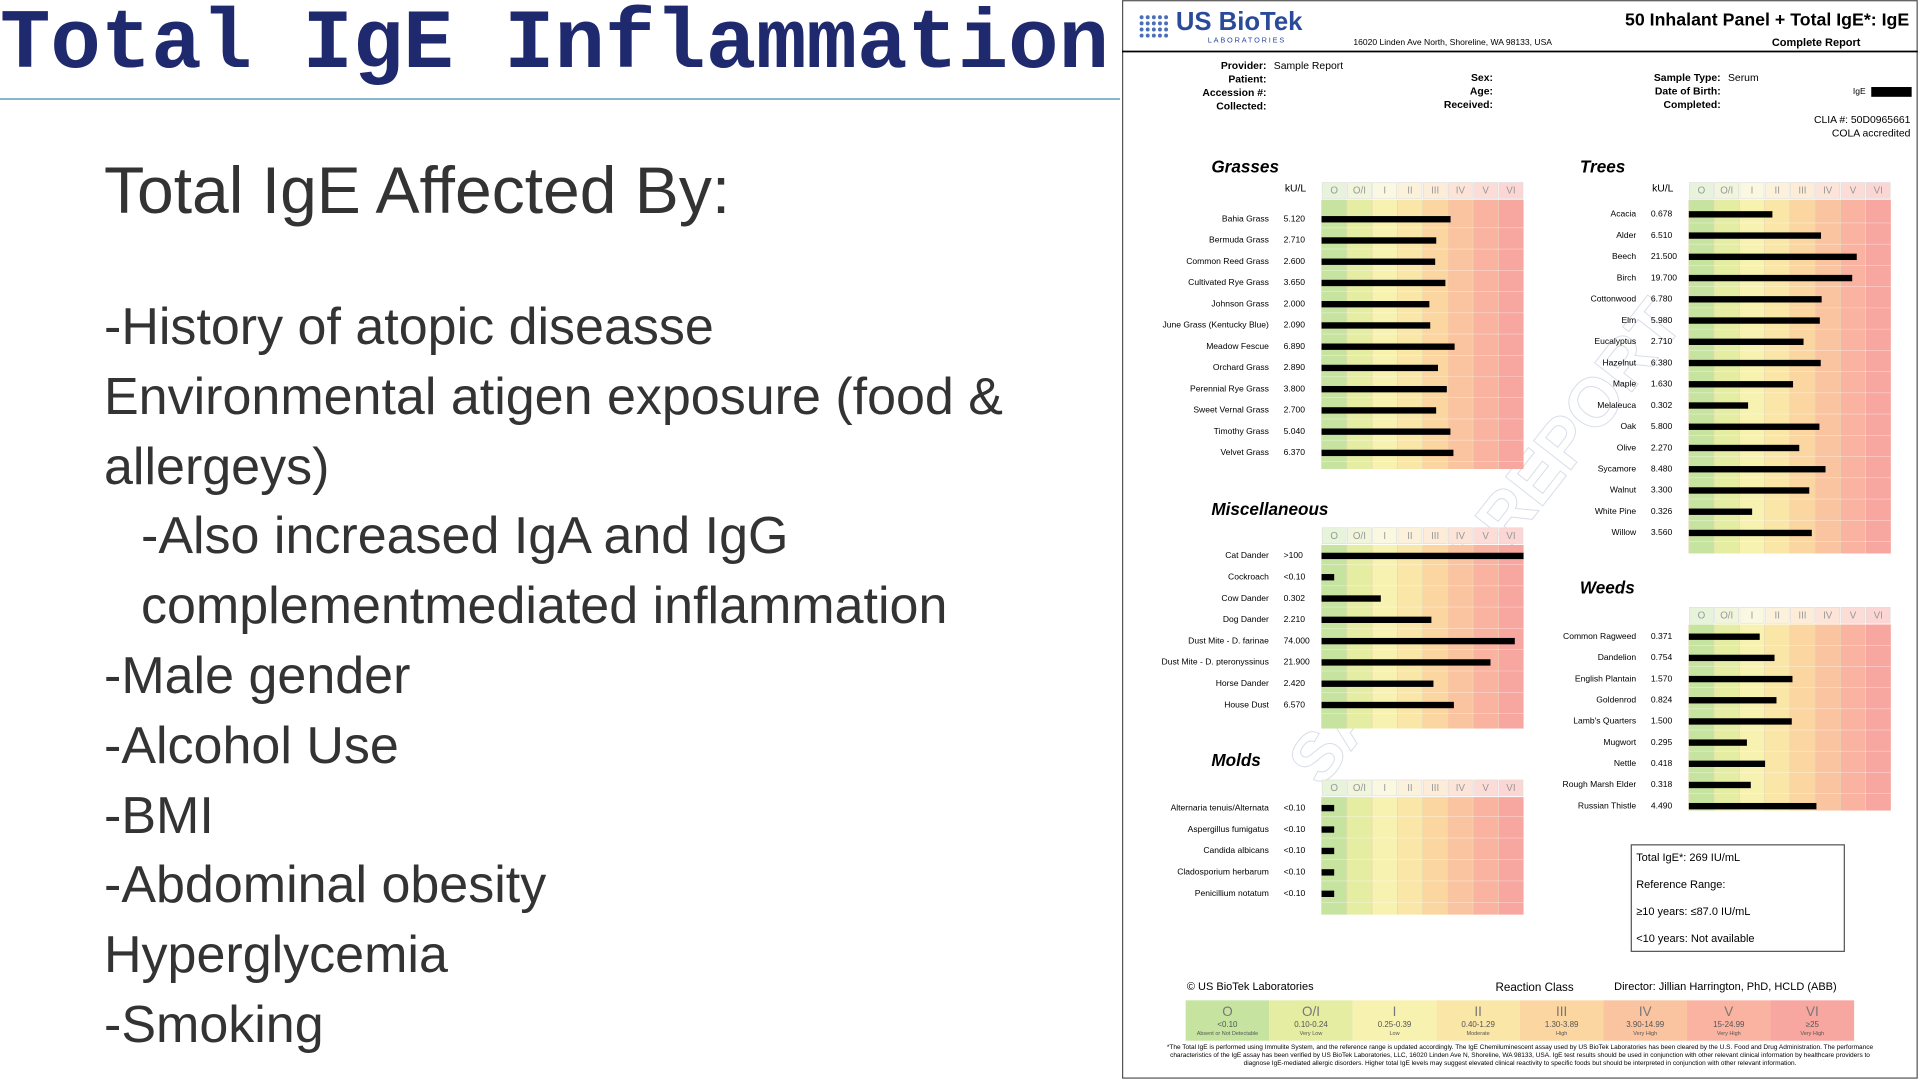  I want to click on class-label: IV, so click(1461, 191).